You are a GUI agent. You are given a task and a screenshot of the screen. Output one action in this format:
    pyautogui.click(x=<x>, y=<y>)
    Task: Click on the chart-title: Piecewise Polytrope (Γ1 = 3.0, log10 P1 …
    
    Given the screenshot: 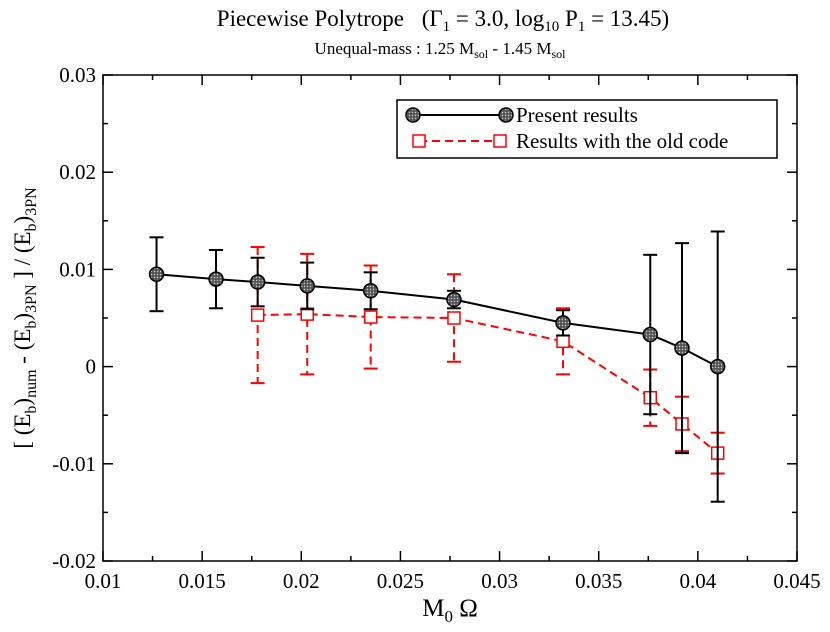 What is the action you would take?
    pyautogui.click(x=443, y=20)
    